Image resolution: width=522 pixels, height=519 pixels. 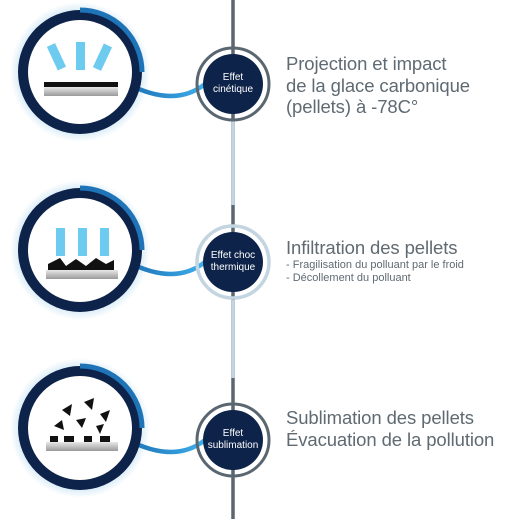 What do you see at coordinates (348, 277) in the screenshot?
I see `step-2-detail-2: - Décollement du polluant` at bounding box center [348, 277].